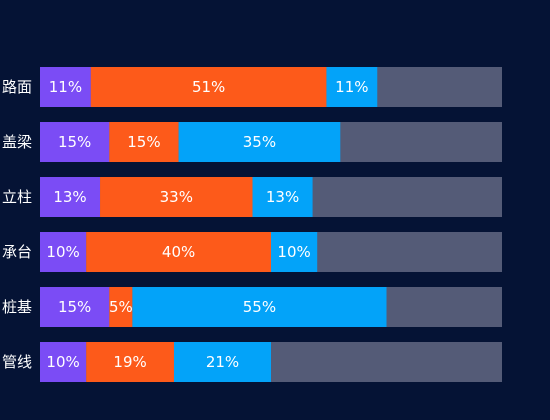  I want to click on data-label: 35%, so click(259, 142).